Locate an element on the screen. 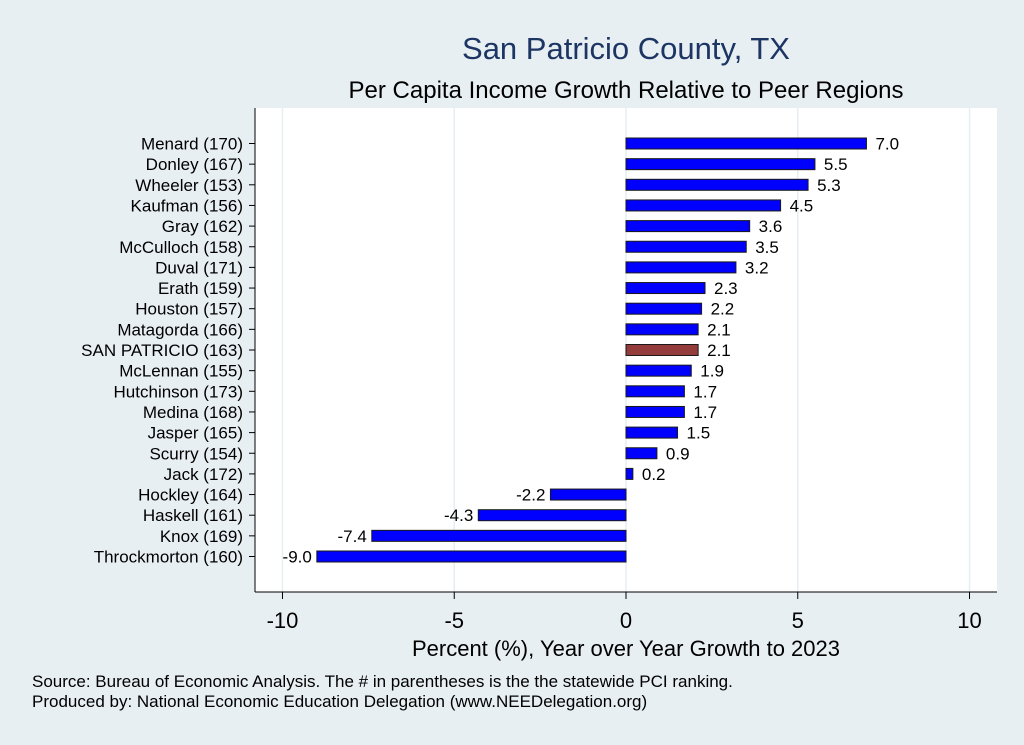 The width and height of the screenshot is (1024, 745). bar-value-label: 3.2 is located at coordinates (757, 267).